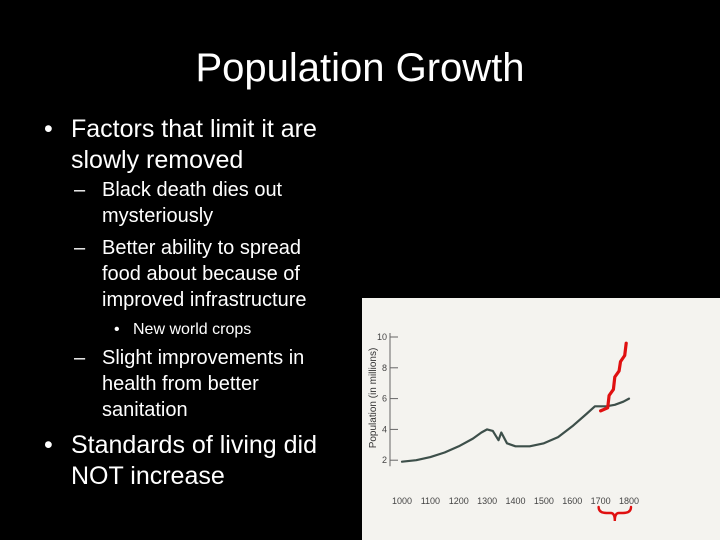  Describe the element at coordinates (192, 190) in the screenshot. I see `sub-bullet-text: Black death dies out` at that location.